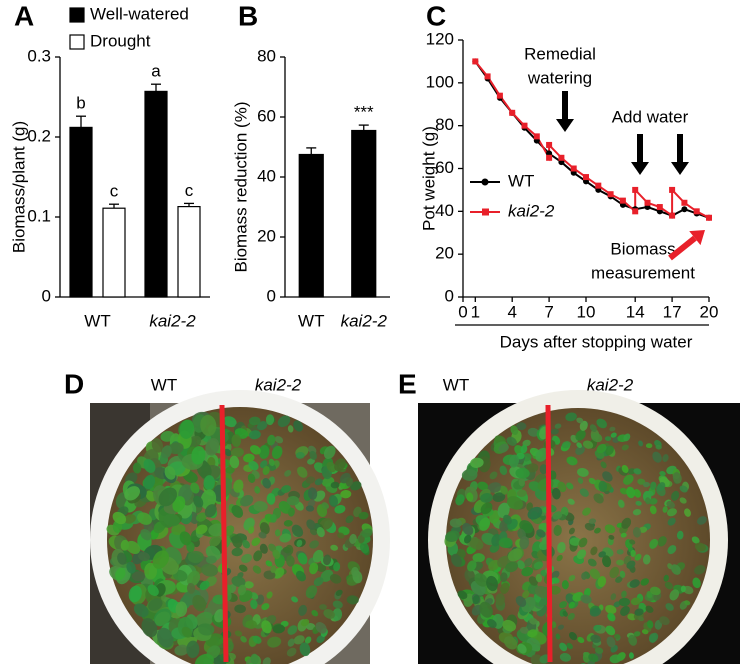  What do you see at coordinates (311, 320) in the screenshot?
I see `x-tick-label: WT` at bounding box center [311, 320].